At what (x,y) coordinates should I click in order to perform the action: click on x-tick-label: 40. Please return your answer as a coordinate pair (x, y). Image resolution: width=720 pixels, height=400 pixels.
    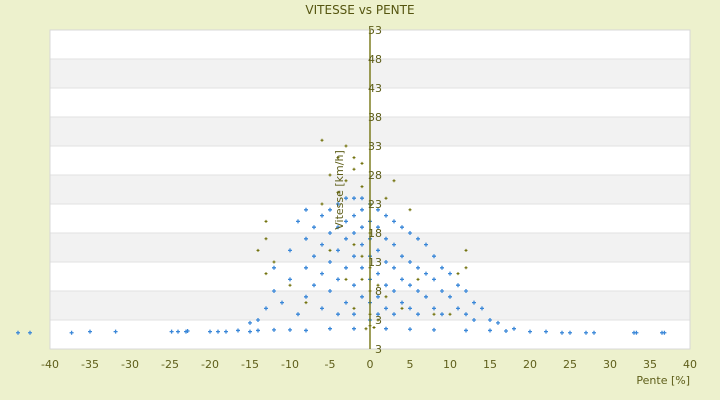
    Looking at the image, I should click on (690, 364).